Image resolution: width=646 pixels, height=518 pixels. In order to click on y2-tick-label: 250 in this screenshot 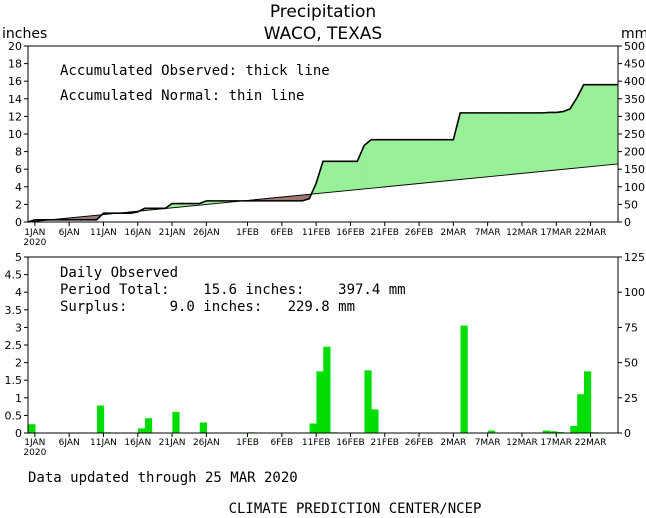, I will do `click(634, 134)`.